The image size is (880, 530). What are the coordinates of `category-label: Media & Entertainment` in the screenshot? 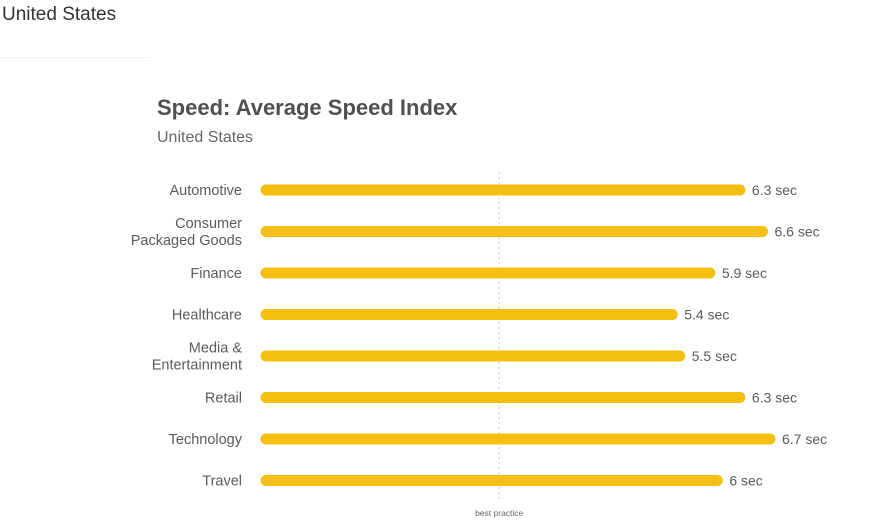 It's located at (197, 357).